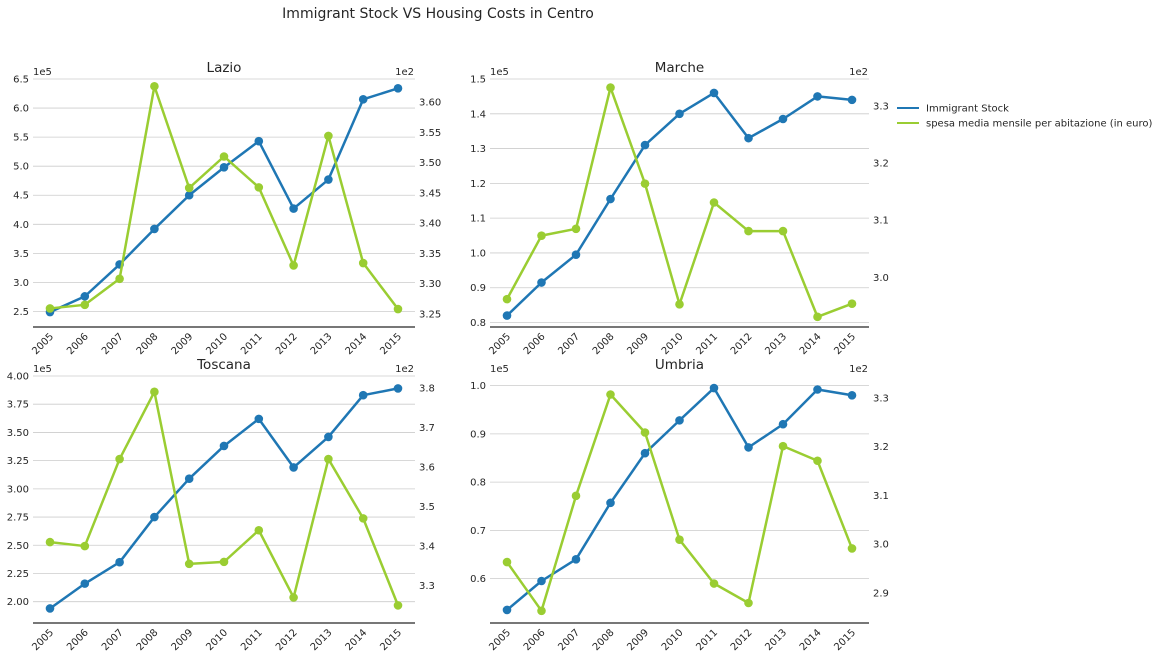 Image resolution: width=1163 pixels, height=658 pixels. I want to click on y-tick-label-left: 2.25, so click(18, 574).